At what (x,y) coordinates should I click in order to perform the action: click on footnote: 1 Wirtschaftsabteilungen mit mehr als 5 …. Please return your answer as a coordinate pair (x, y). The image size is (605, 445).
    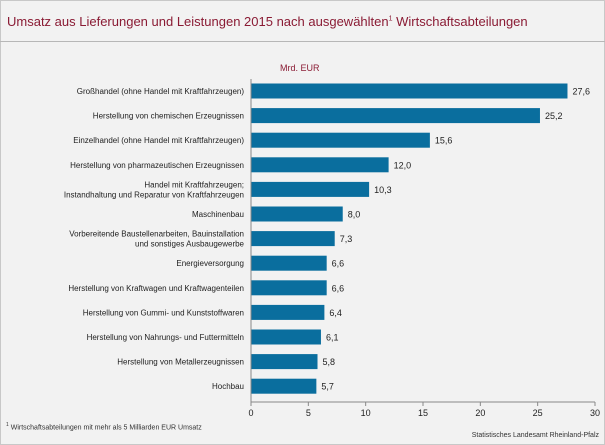
    Looking at the image, I should click on (104, 427).